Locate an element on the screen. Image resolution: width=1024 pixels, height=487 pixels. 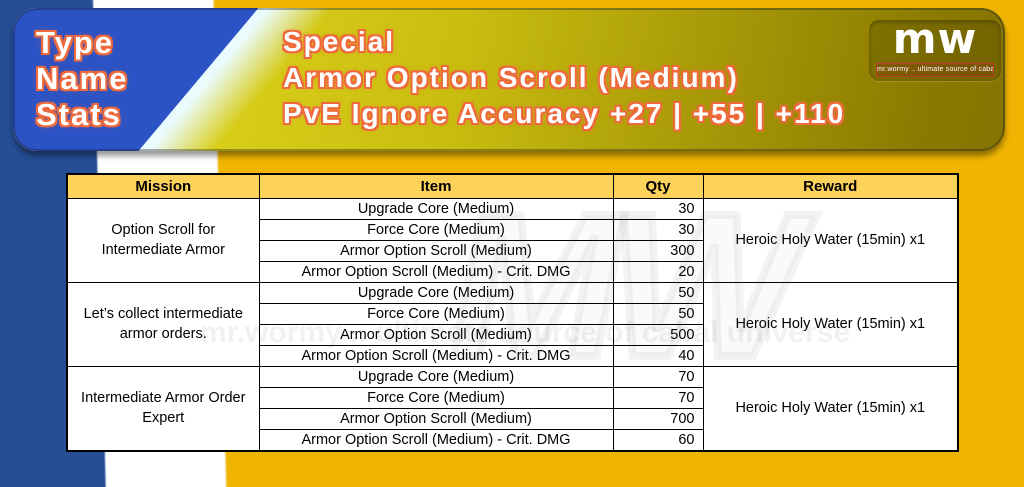
qty-cell: 40 is located at coordinates (658, 356).